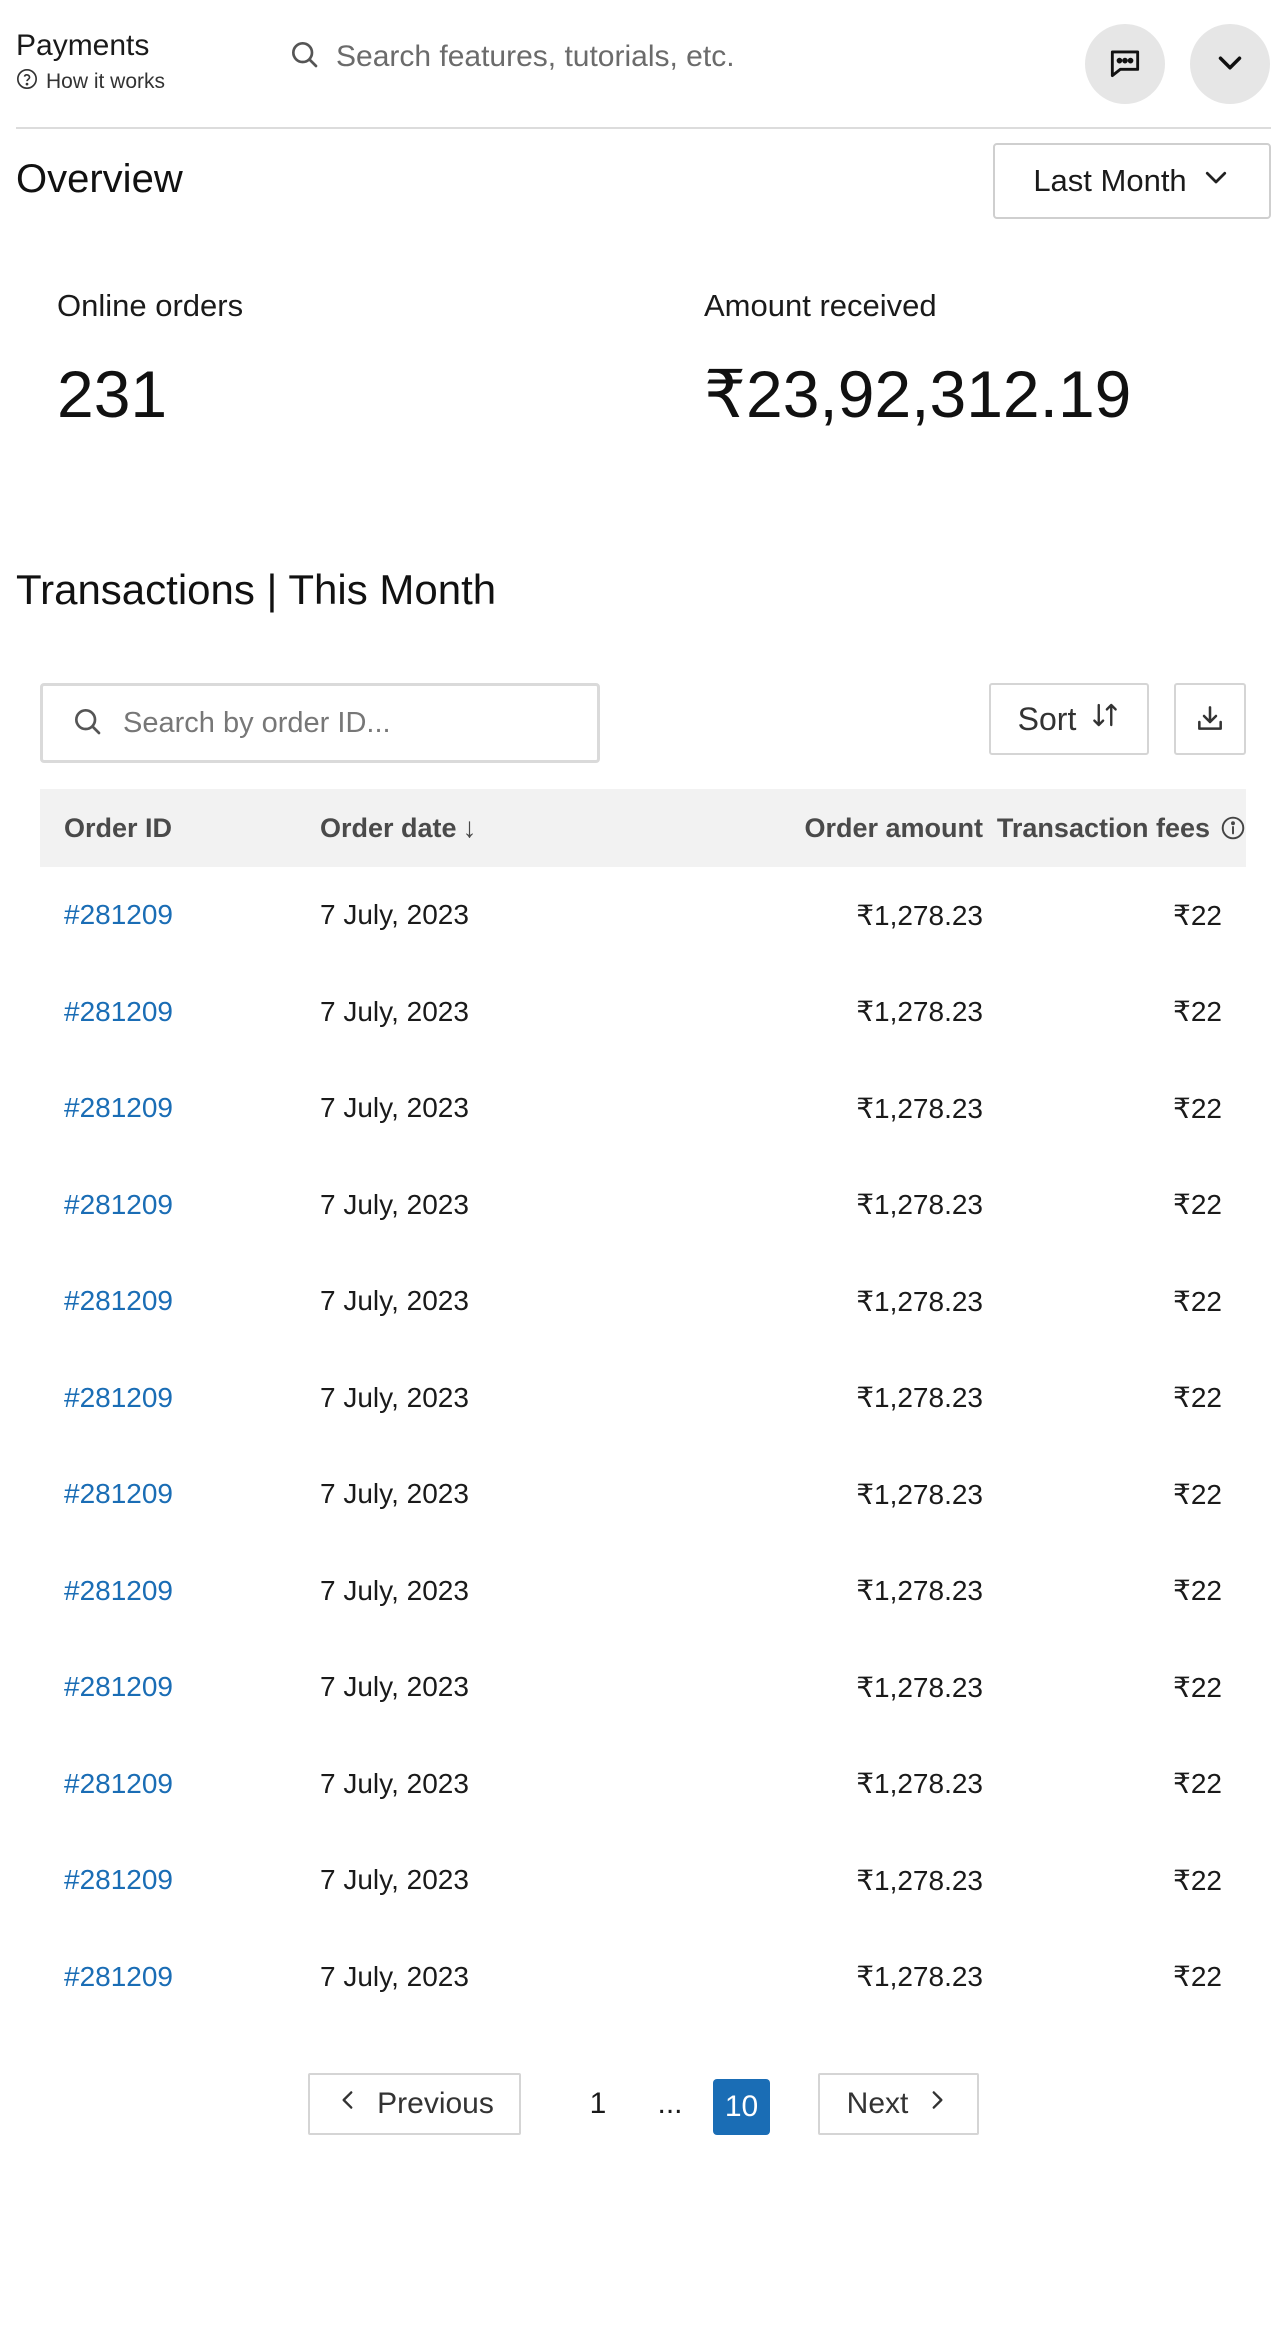 The image size is (1280, 2340). What do you see at coordinates (893, 827) in the screenshot?
I see `column-header-order-amount: Order amount` at bounding box center [893, 827].